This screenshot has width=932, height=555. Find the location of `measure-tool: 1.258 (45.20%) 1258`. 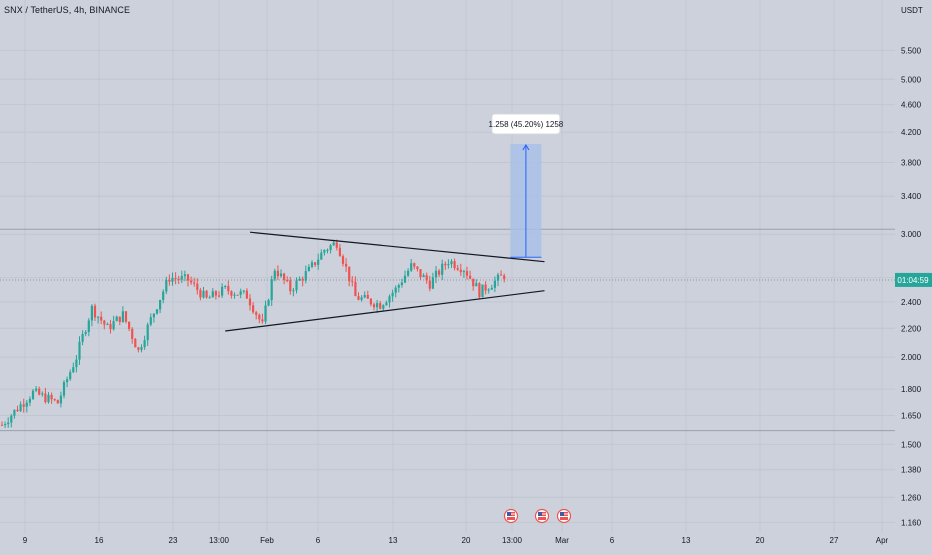

measure-tool: 1.258 (45.20%) 1258 is located at coordinates (526, 185).